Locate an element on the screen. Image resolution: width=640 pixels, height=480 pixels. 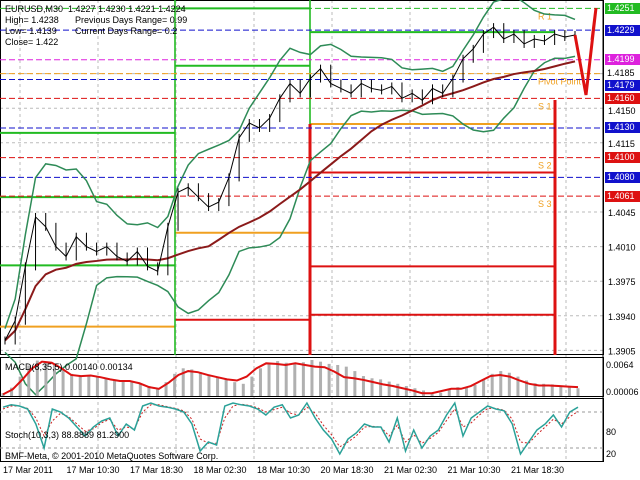
macd-label: MACD(8,35,5) 0.00140 0.00134 is located at coordinates (69, 367).